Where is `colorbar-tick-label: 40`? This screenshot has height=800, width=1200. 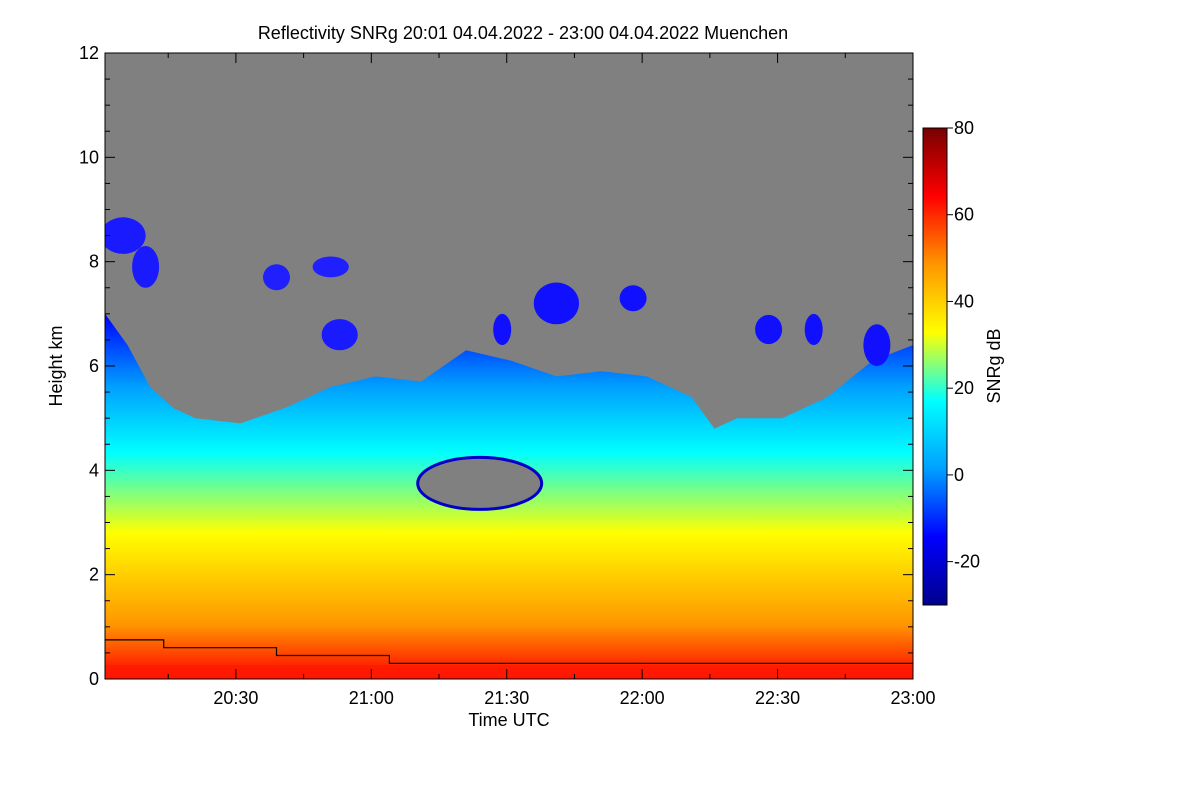 colorbar-tick-label: 40 is located at coordinates (964, 301).